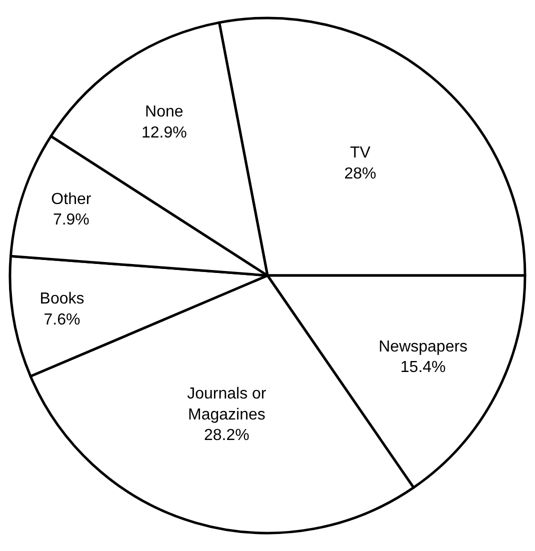 Image resolution: width=535 pixels, height=551 pixels. I want to click on data-label: 7.9%, so click(71, 220).